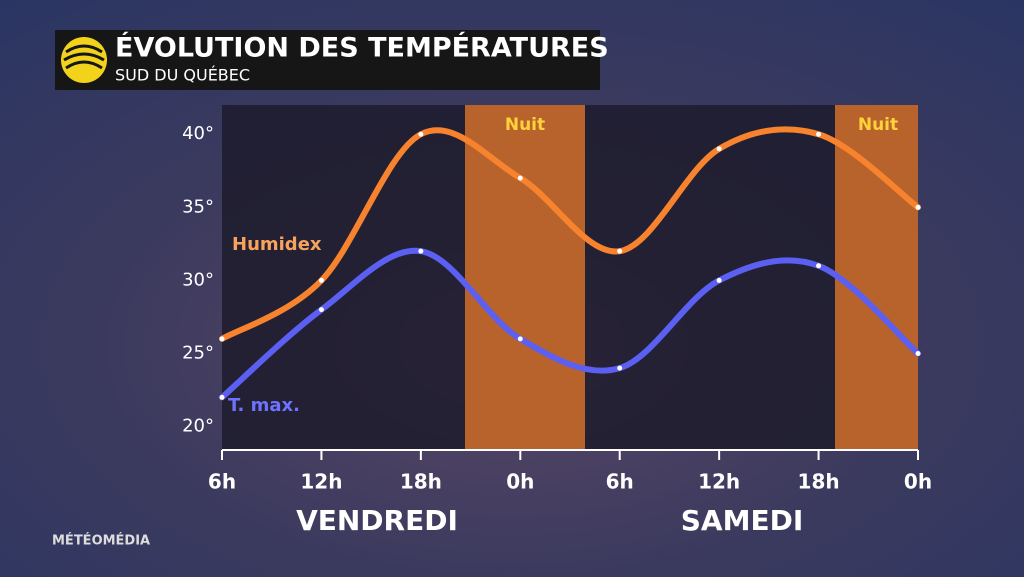  Describe the element at coordinates (84, 57) in the screenshot. I see `logo-mark` at that location.